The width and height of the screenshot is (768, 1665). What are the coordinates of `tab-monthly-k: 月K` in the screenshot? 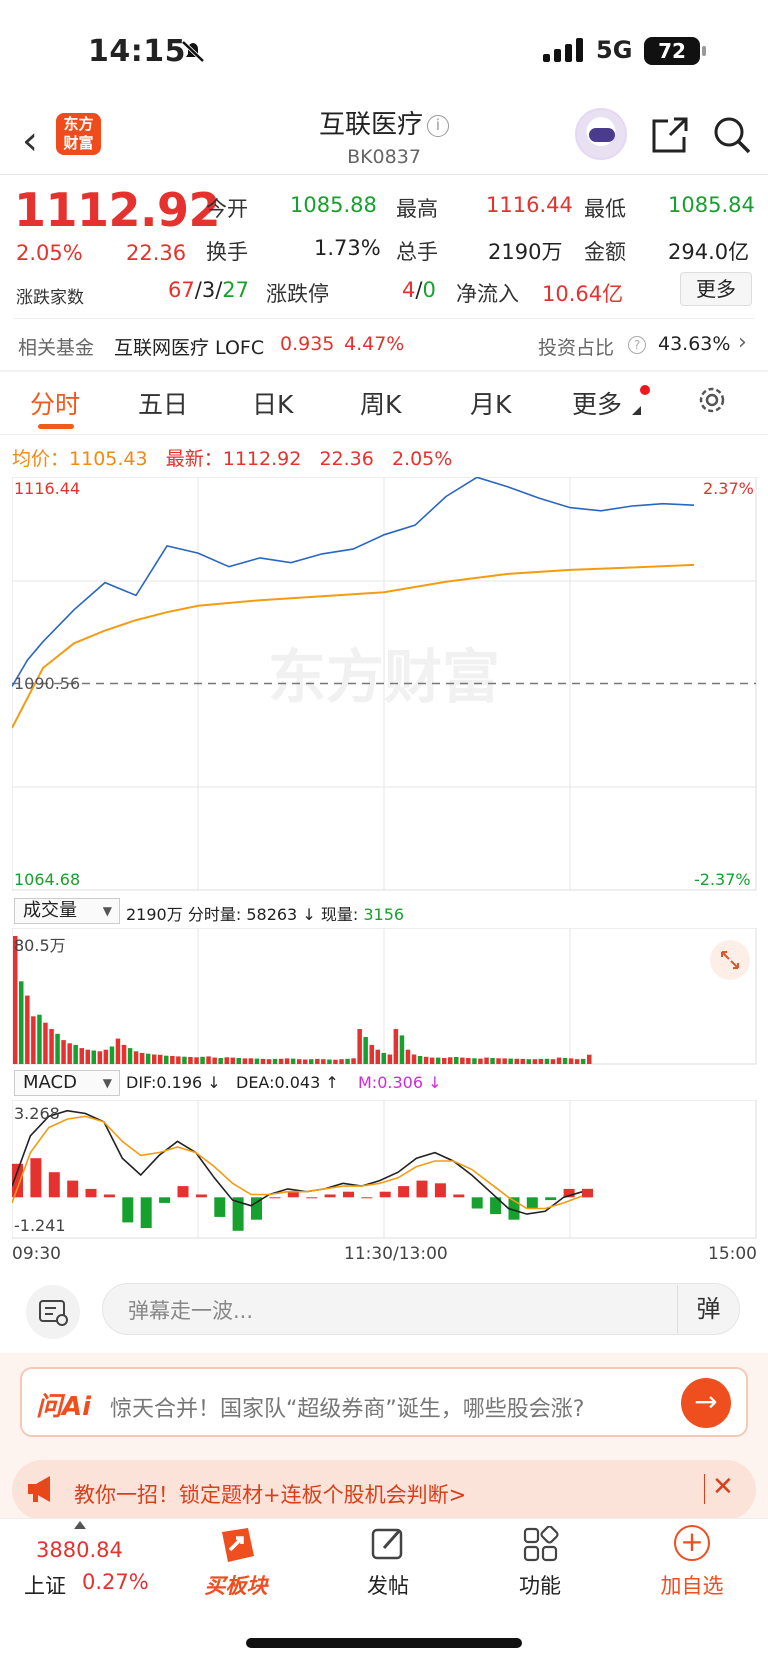 It's located at (491, 404).